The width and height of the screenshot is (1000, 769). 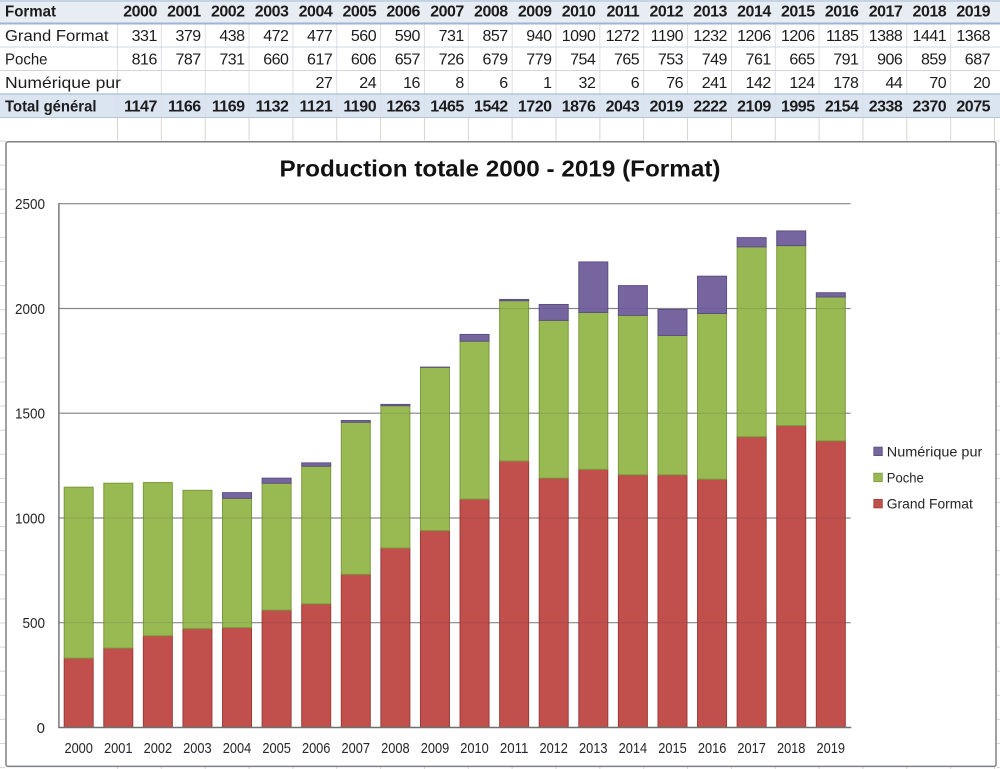 What do you see at coordinates (403, 107) in the screenshot?
I see `svg-text: 1263` at bounding box center [403, 107].